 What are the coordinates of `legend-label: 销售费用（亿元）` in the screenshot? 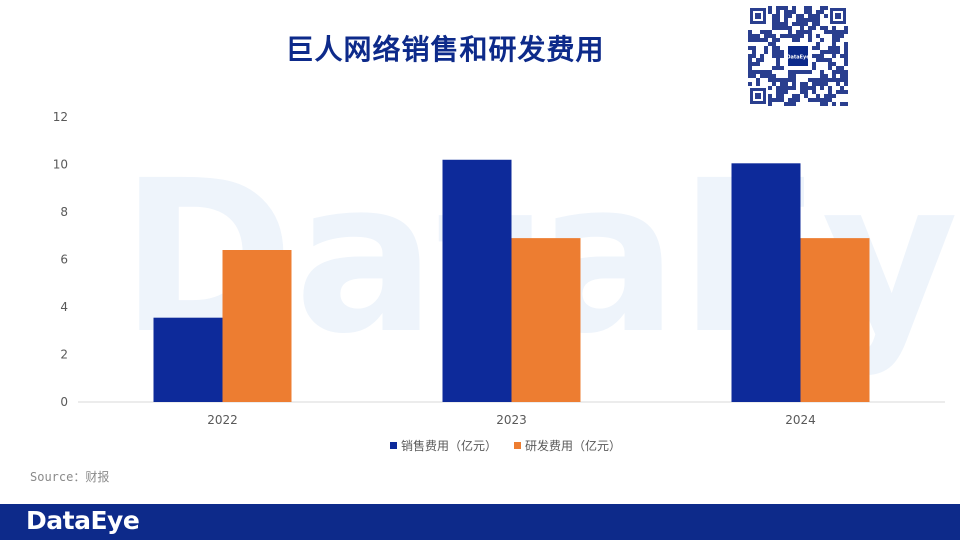 It's located at (449, 445).